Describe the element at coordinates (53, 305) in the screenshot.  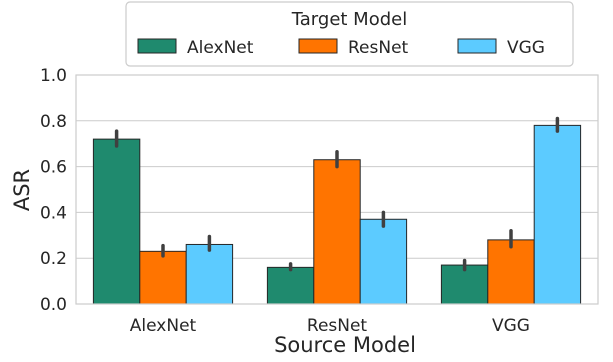
I see `y-tick-label: 0.0` at that location.